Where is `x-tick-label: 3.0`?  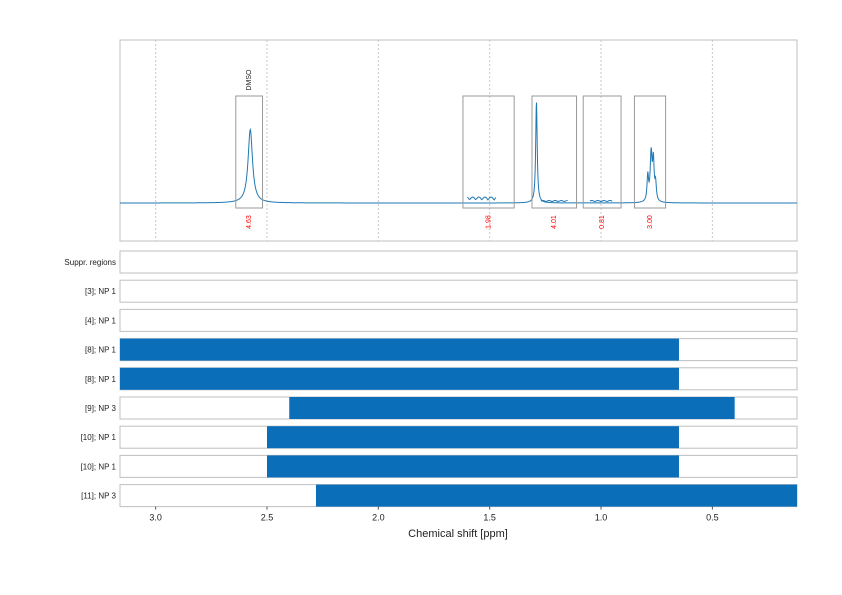 x-tick-label: 3.0 is located at coordinates (155, 518).